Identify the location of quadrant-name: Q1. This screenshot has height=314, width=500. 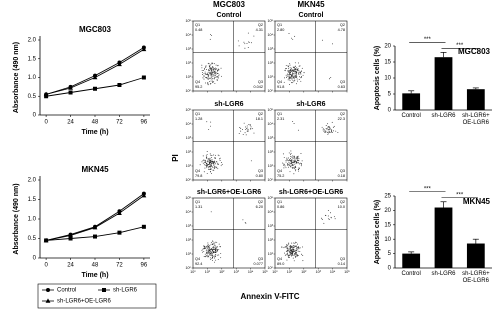
(279, 202).